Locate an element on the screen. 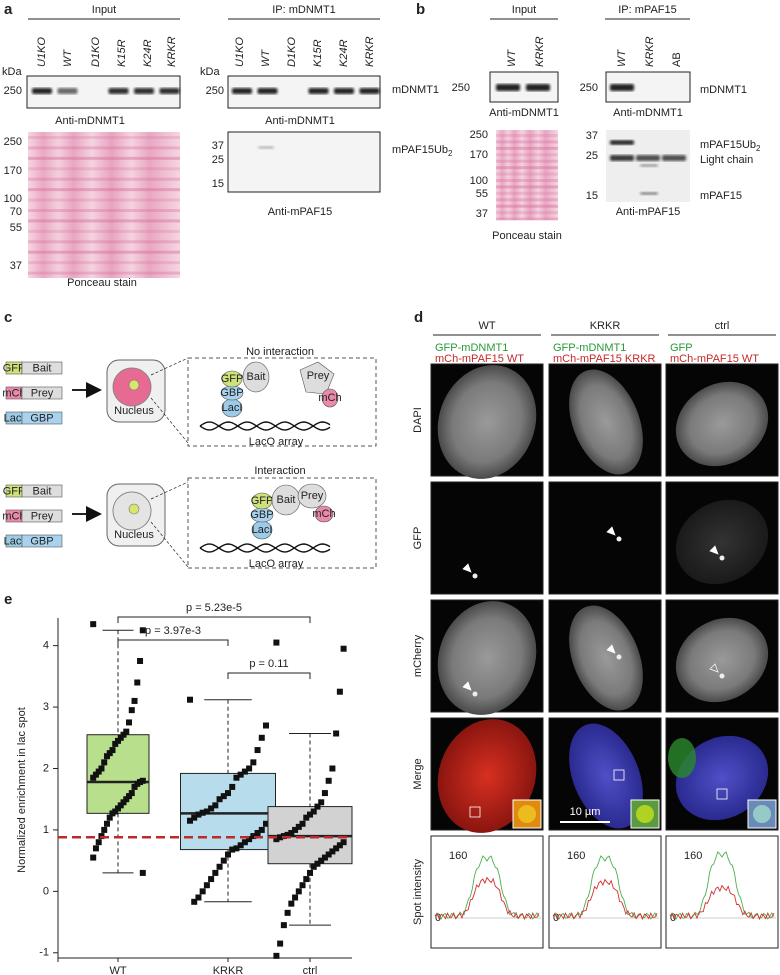 Image resolution: width=780 pixels, height=975 pixels. array-label: LacO array is located at coordinates (276, 442).